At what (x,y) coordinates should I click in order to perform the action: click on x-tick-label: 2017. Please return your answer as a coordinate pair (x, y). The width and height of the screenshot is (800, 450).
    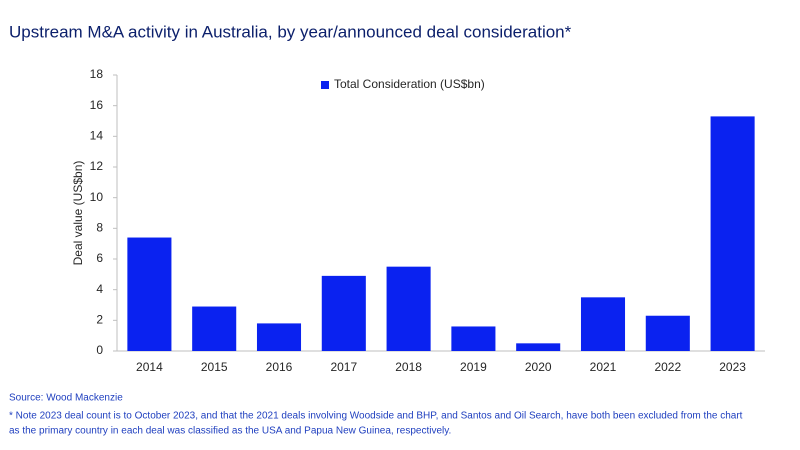
    Looking at the image, I should click on (343, 367).